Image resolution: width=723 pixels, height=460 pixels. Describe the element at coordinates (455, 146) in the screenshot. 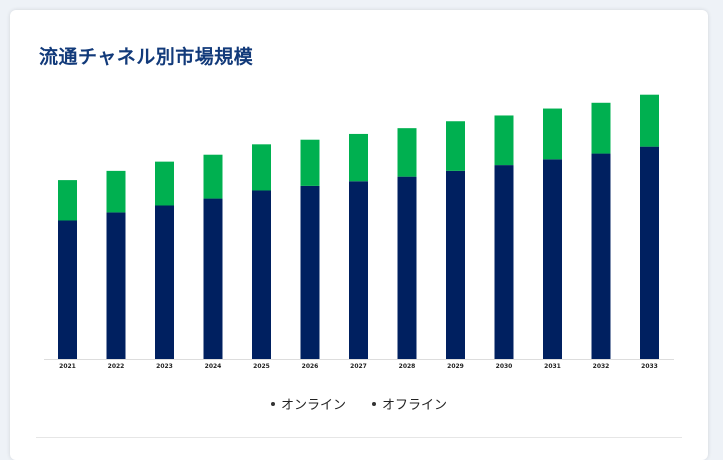

I see `bar-offline-2029` at that location.